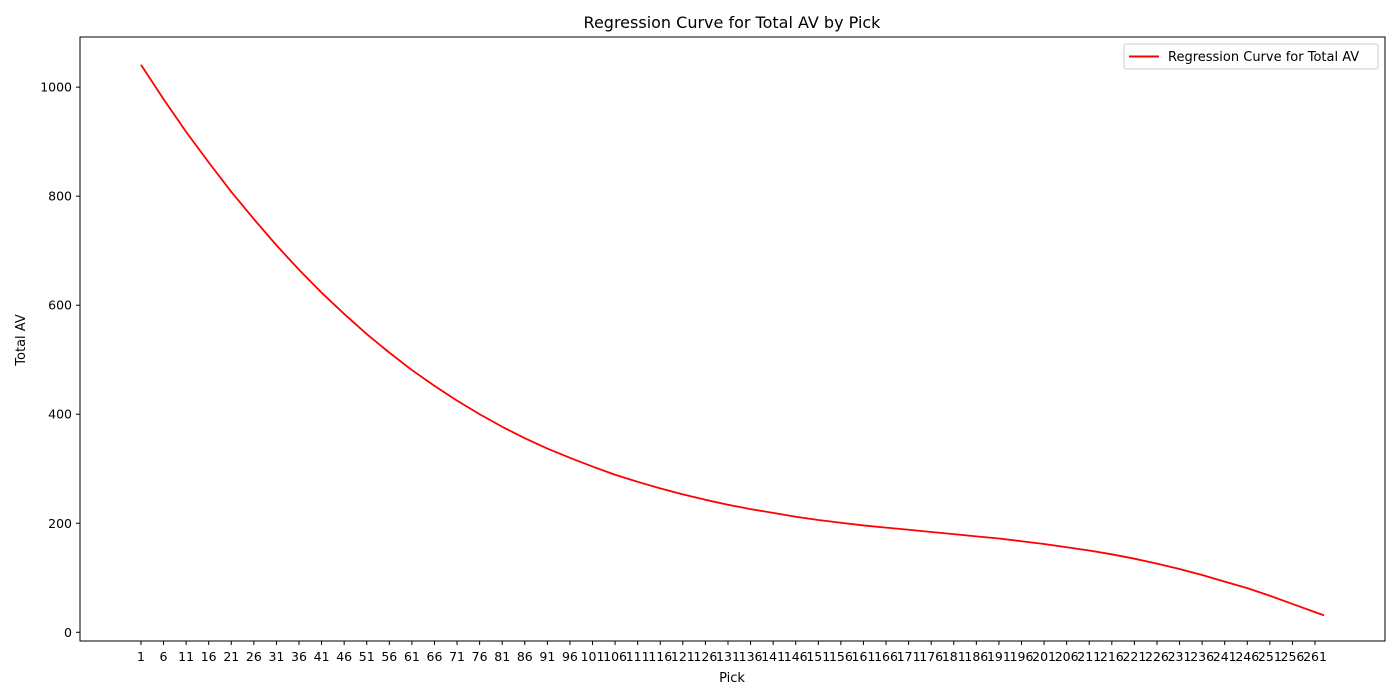 This screenshot has width=1400, height=700. Describe the element at coordinates (1270, 656) in the screenshot. I see `x-tick-label-251: 251` at that location.